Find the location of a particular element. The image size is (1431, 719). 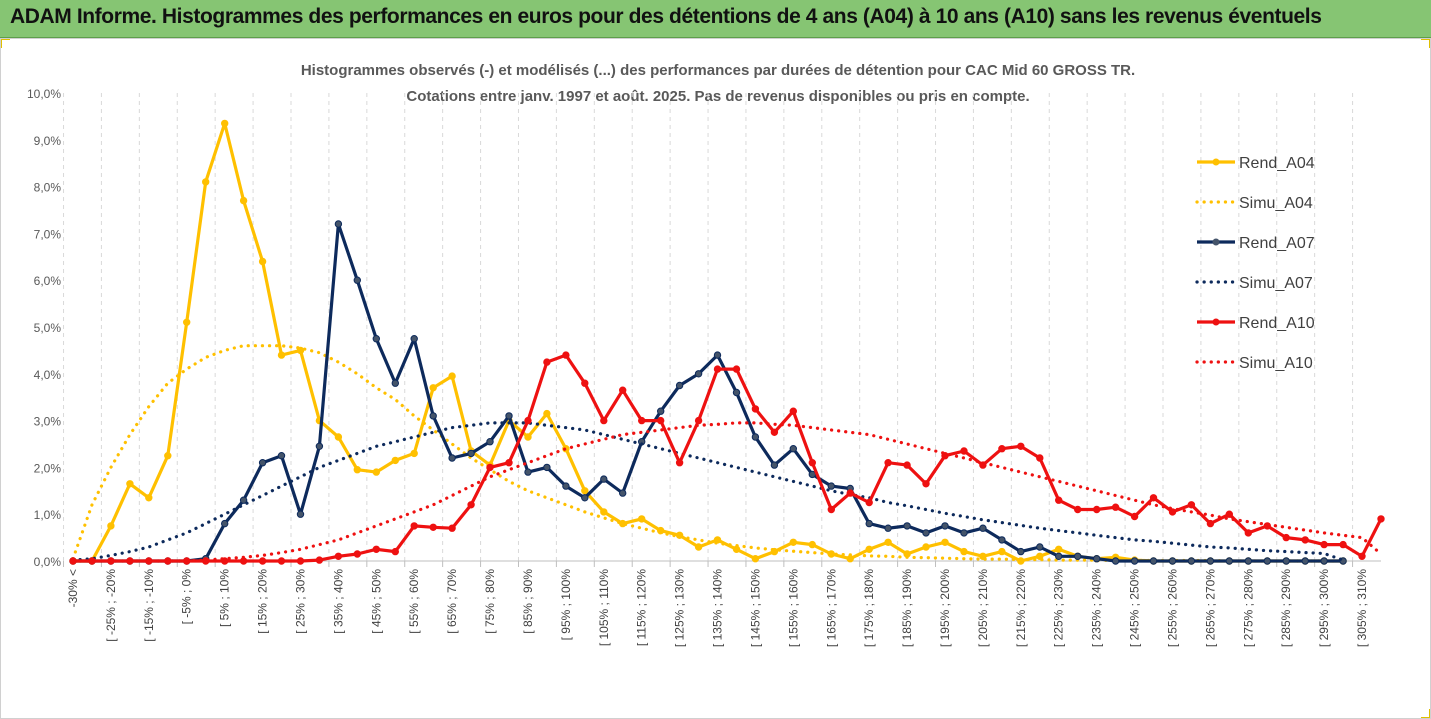

x-tick-label: [ 175% ; 180% is located at coordinates (869, 608).